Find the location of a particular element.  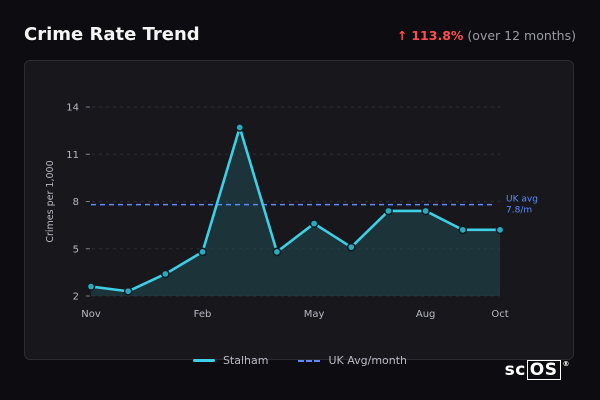

y-tick-label: 5 is located at coordinates (76, 249).